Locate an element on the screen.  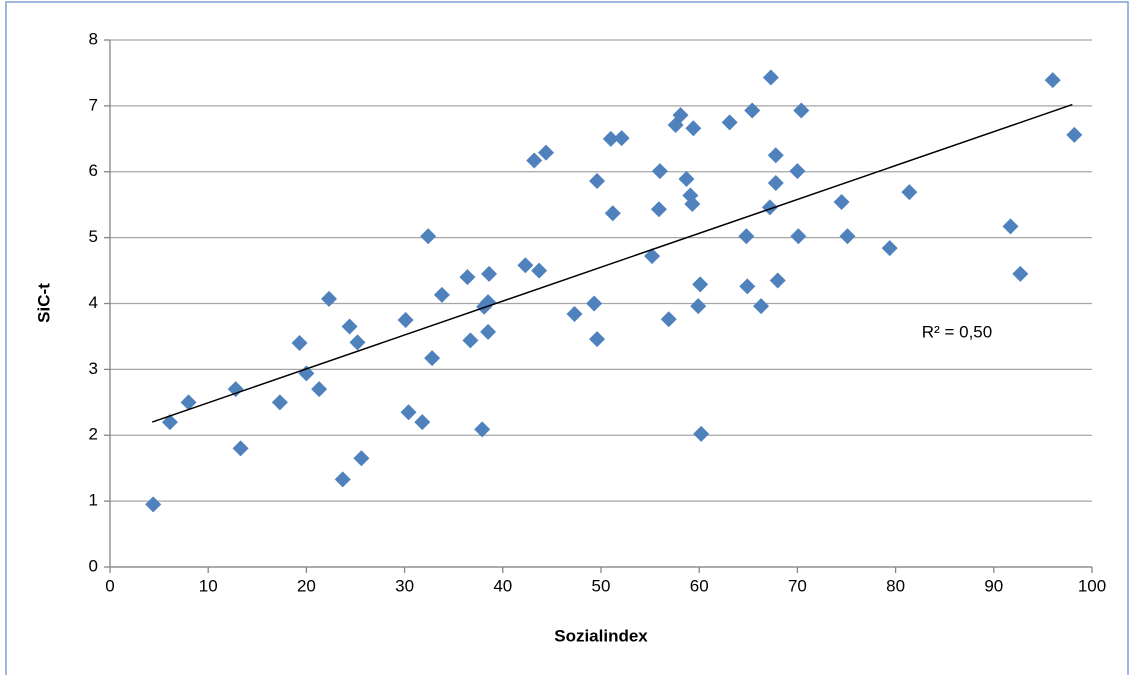
y-tick-label: 0 is located at coordinates (93, 565).